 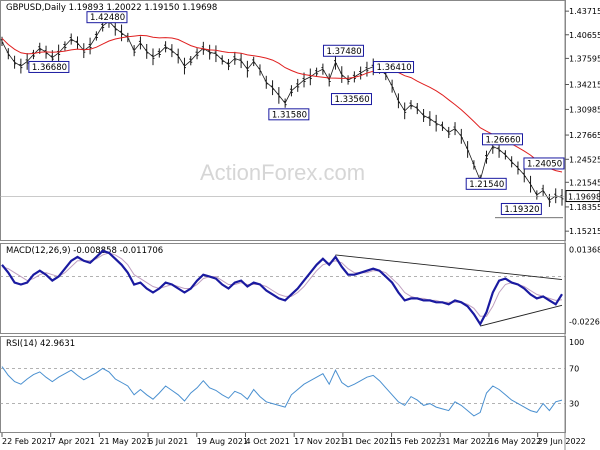 What do you see at coordinates (584, 207) in the screenshot?
I see `price-axis-label: 1.18355` at bounding box center [584, 207].